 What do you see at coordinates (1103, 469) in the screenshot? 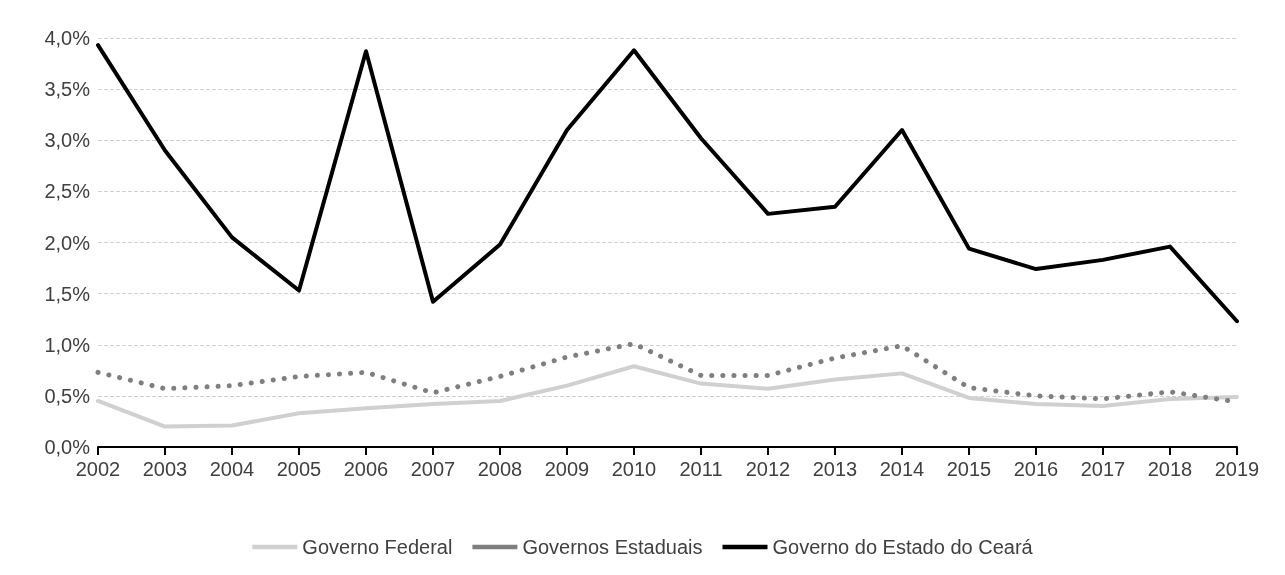
I see `x-tick-label: 2017` at bounding box center [1103, 469].